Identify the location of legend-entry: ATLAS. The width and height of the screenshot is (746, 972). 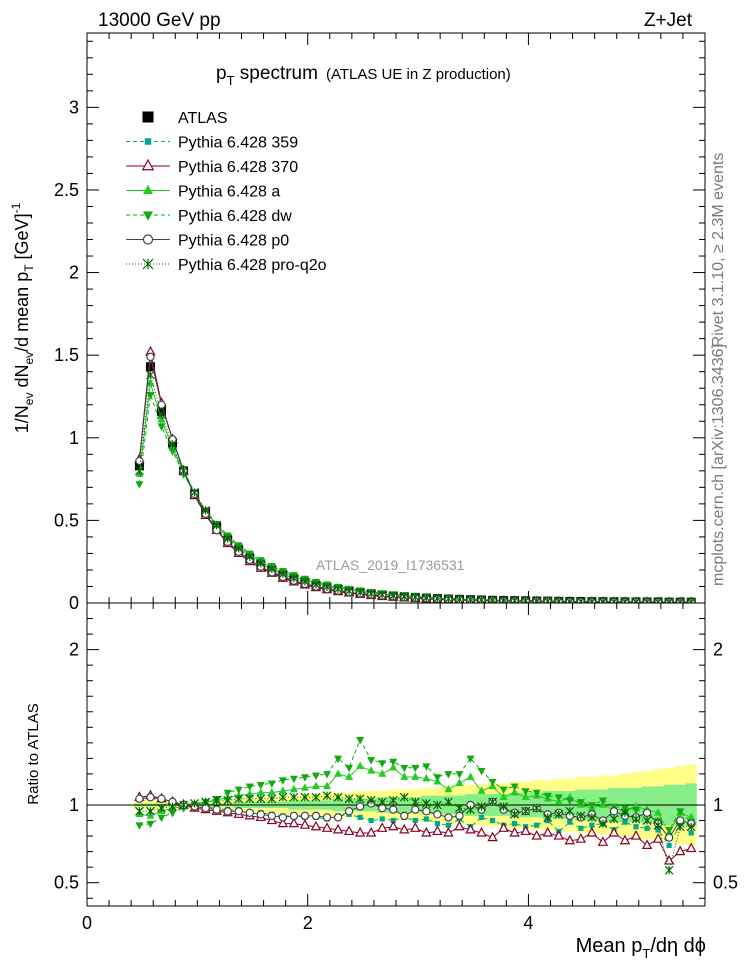
(185, 118).